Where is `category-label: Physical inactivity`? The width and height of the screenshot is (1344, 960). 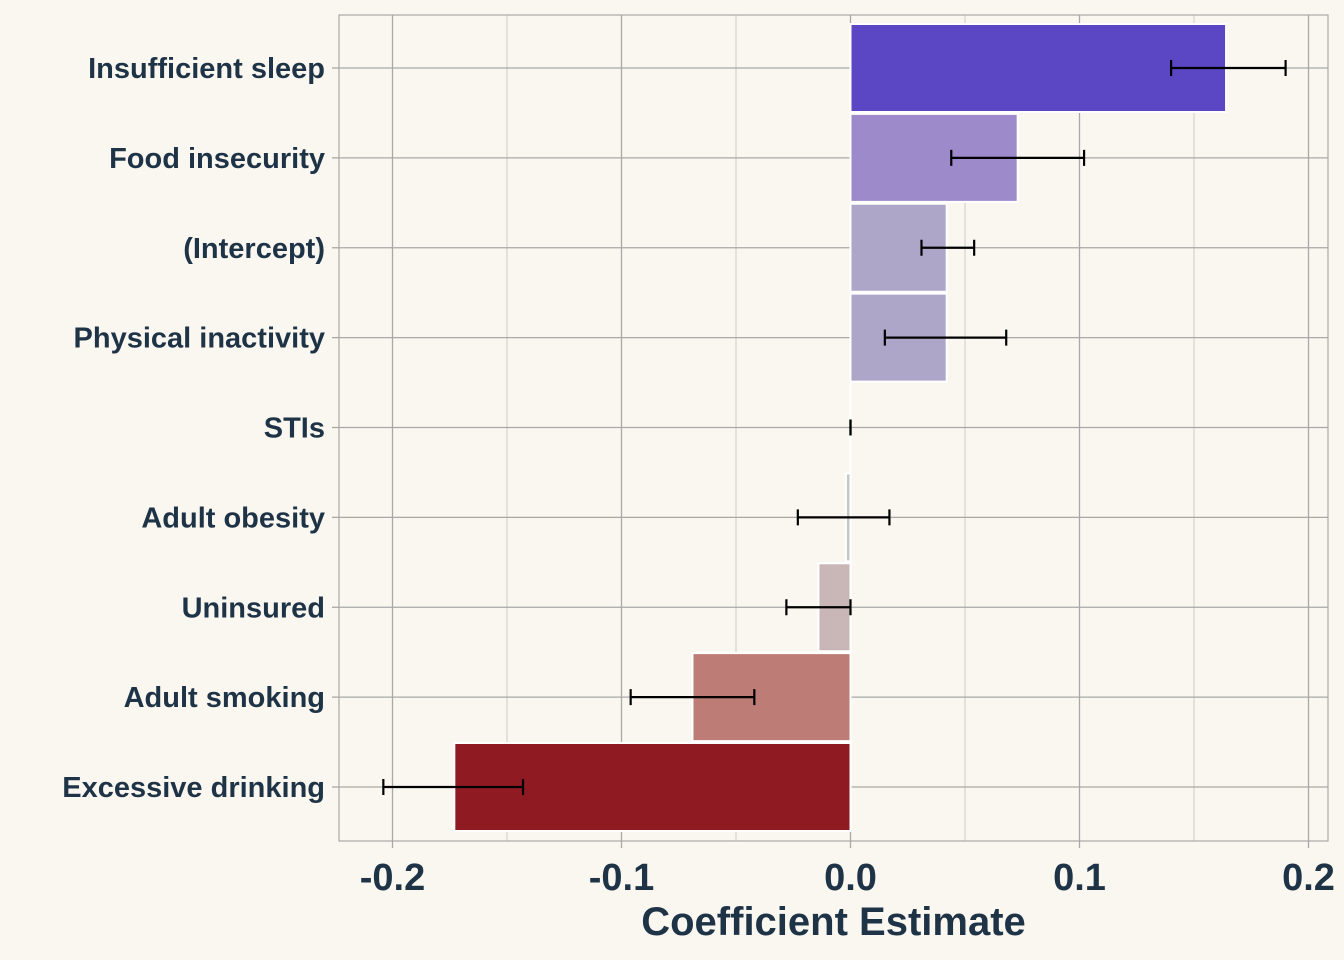 category-label: Physical inactivity is located at coordinates (199, 339).